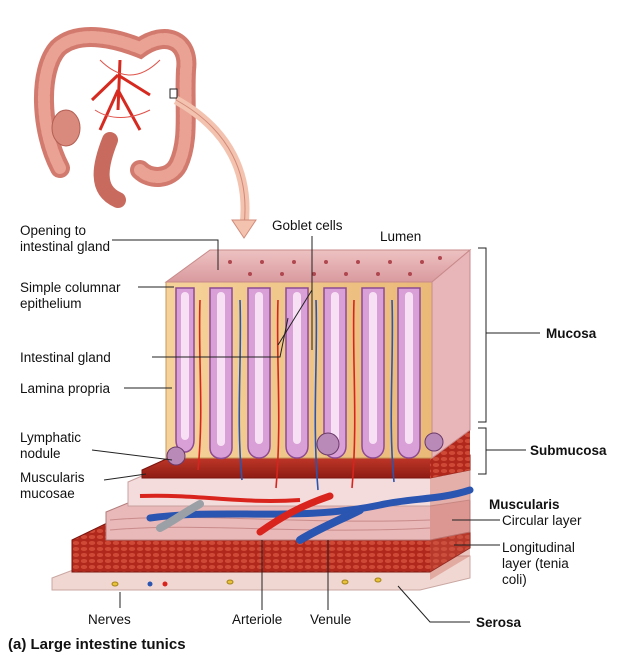 The width and height of the screenshot is (629, 664). I want to click on label-simple-columnar-epithelium: Simple columnar epithelium, so click(70, 295).